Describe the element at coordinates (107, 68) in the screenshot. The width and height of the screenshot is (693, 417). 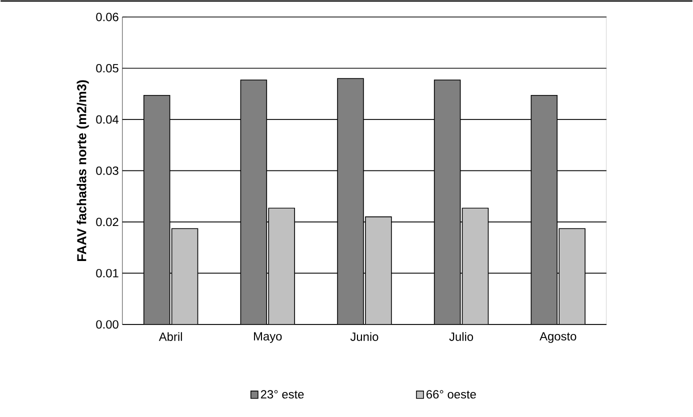
I see `y-tick-label: 0.05` at that location.